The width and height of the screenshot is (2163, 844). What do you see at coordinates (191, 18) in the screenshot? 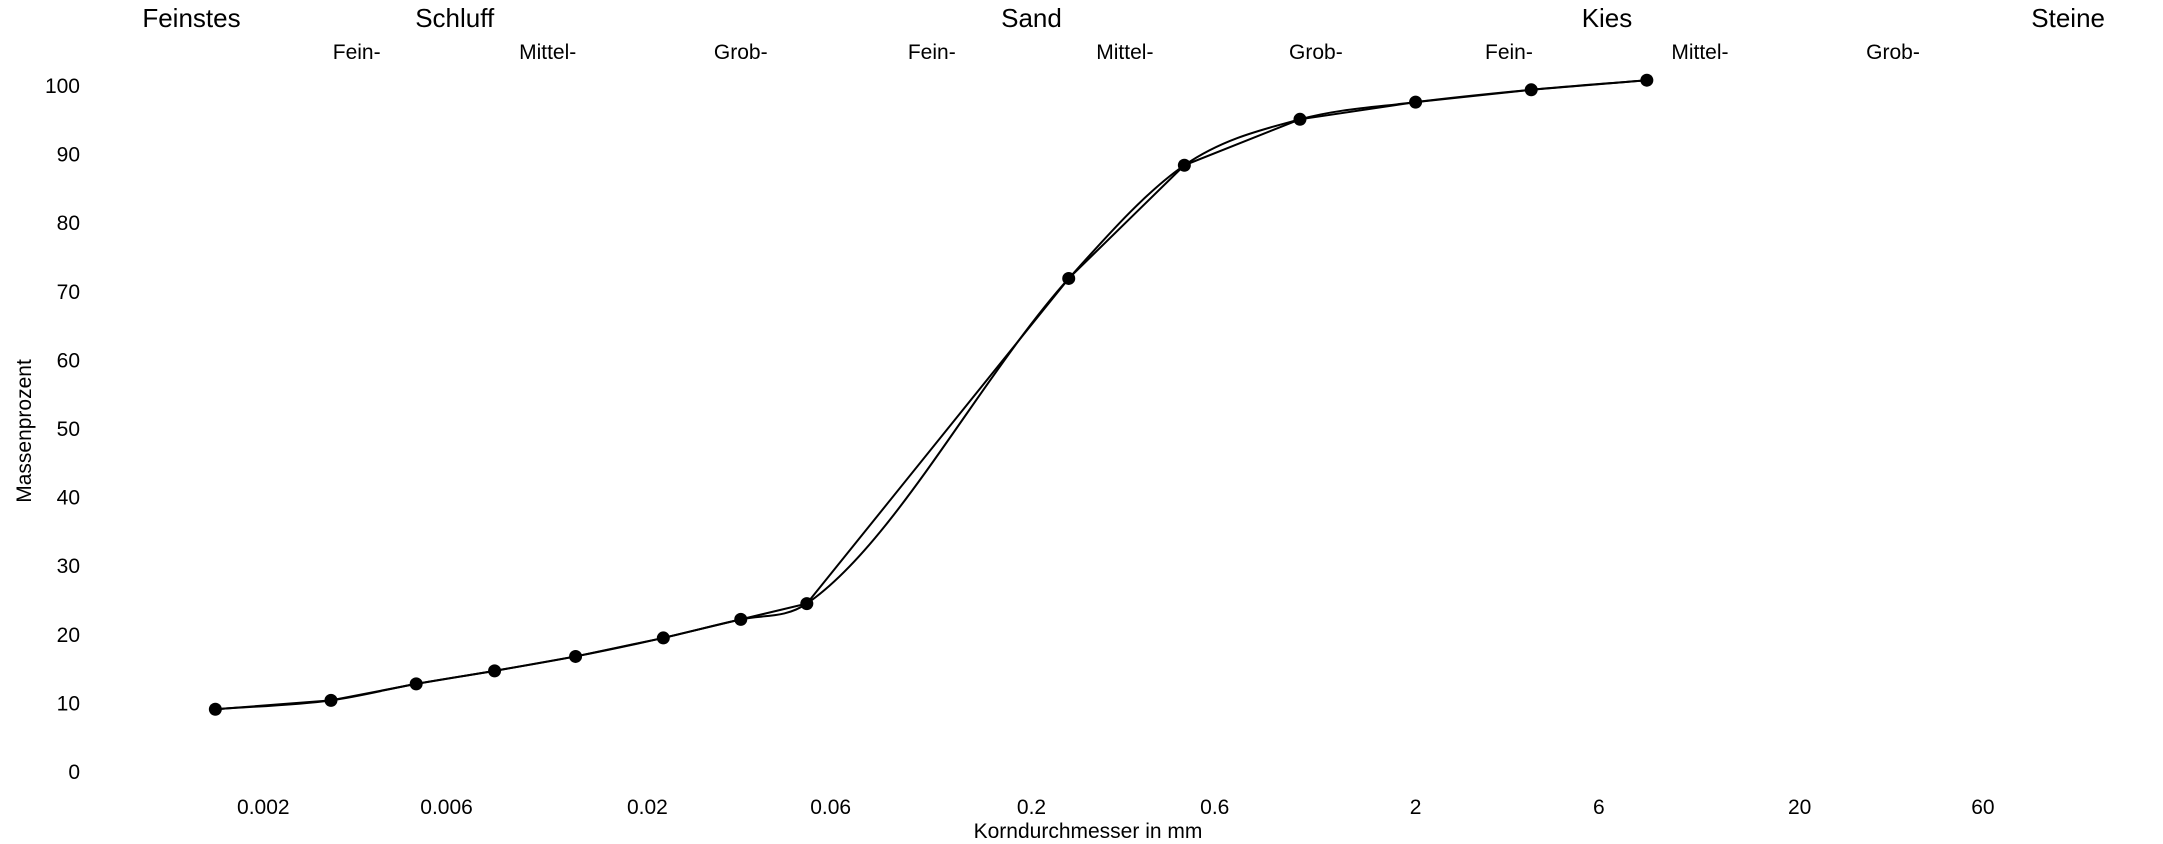
I see `class-main-label: Feinstes` at bounding box center [191, 18].